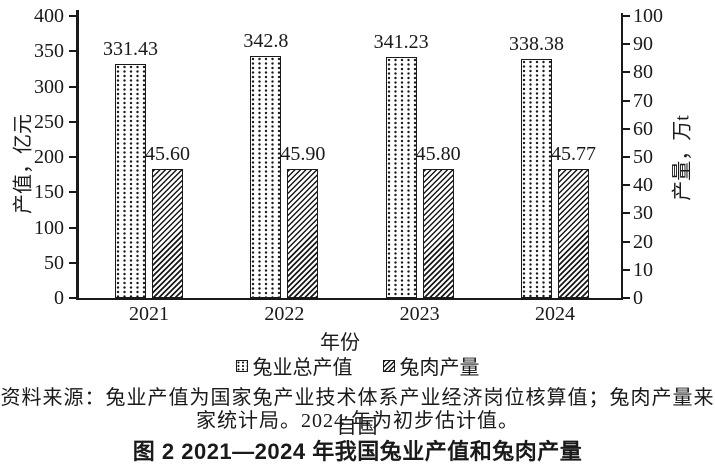 The height and width of the screenshot is (476, 715). I want to click on legend-item-output-value: 兔业总产值, so click(294, 365).